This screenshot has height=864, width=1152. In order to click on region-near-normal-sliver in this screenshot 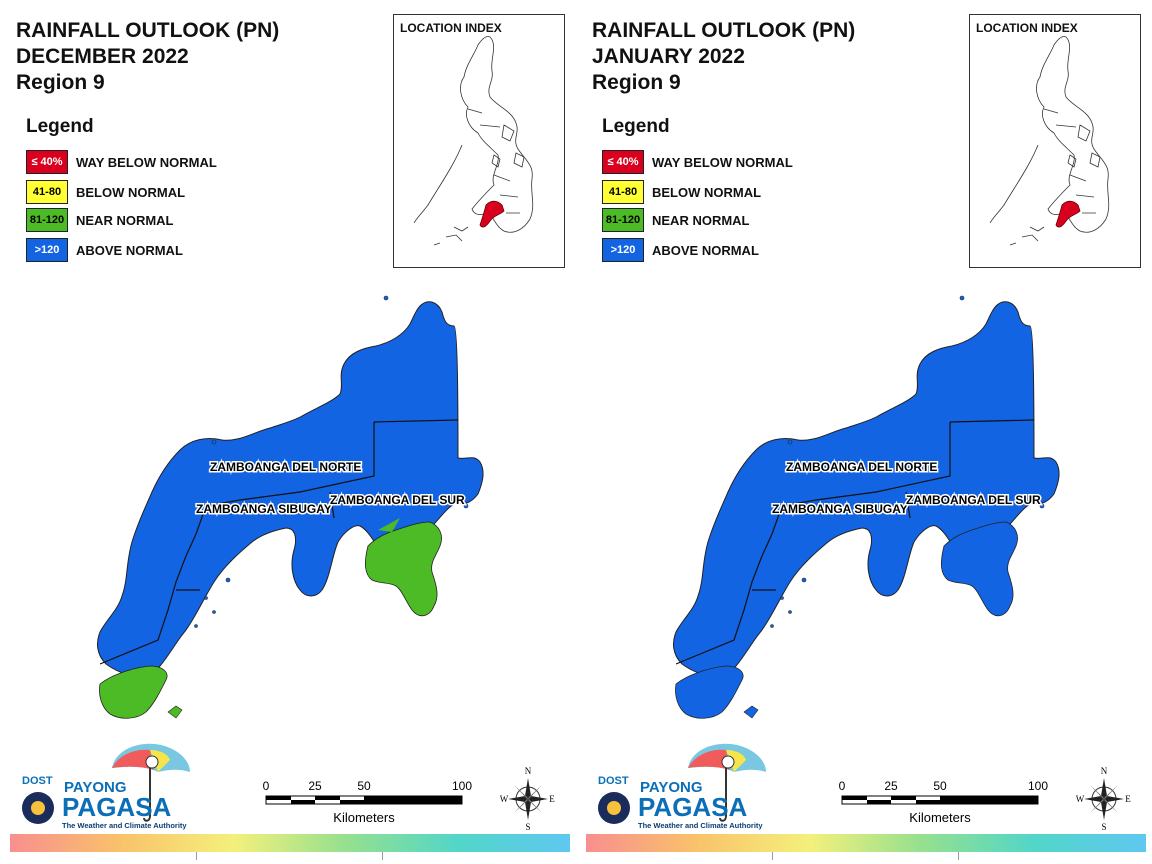, I will do `click(389, 525)`.